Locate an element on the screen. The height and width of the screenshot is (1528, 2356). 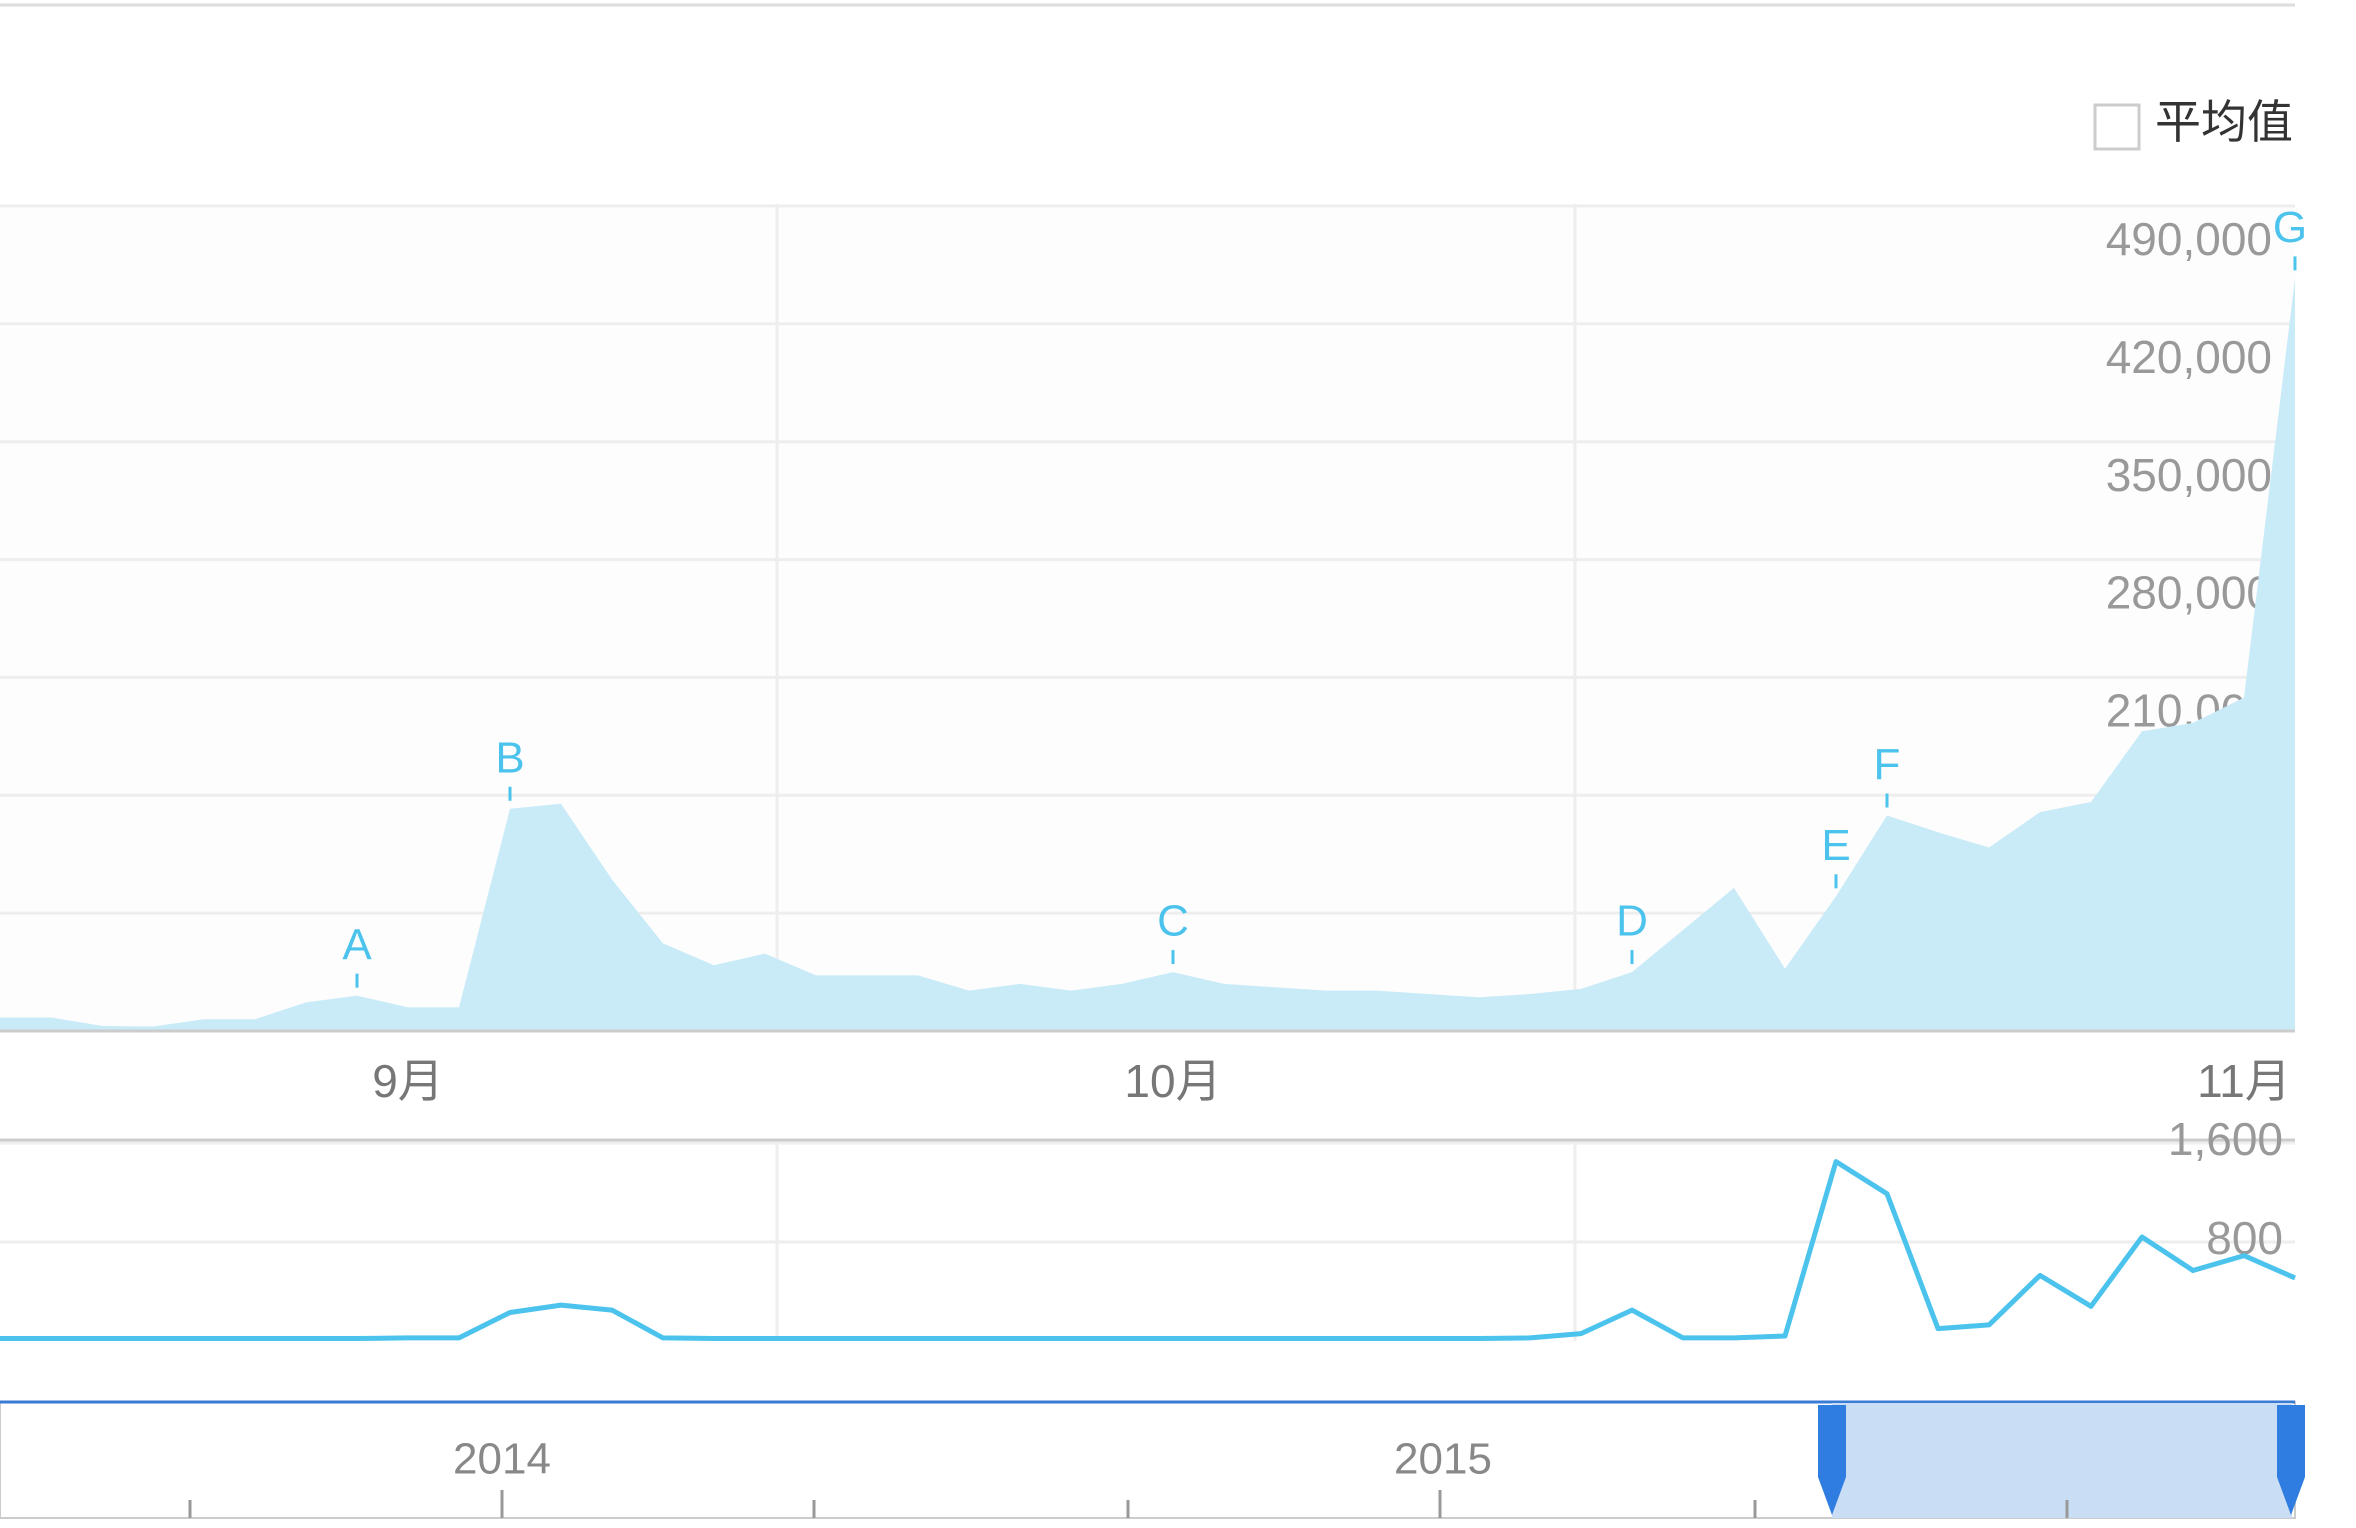
line is located at coordinates (1148, 1250).